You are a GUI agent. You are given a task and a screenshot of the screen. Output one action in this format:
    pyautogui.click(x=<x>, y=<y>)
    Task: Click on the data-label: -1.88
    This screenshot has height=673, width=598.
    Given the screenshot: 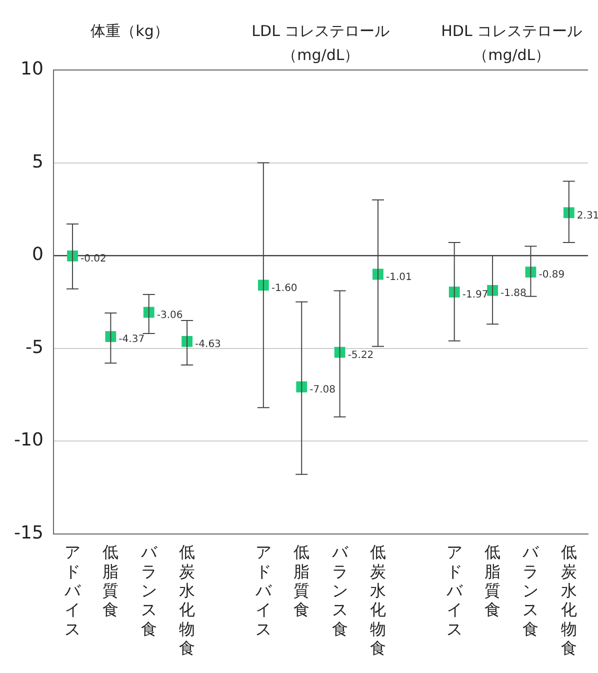 What is the action you would take?
    pyautogui.click(x=513, y=293)
    